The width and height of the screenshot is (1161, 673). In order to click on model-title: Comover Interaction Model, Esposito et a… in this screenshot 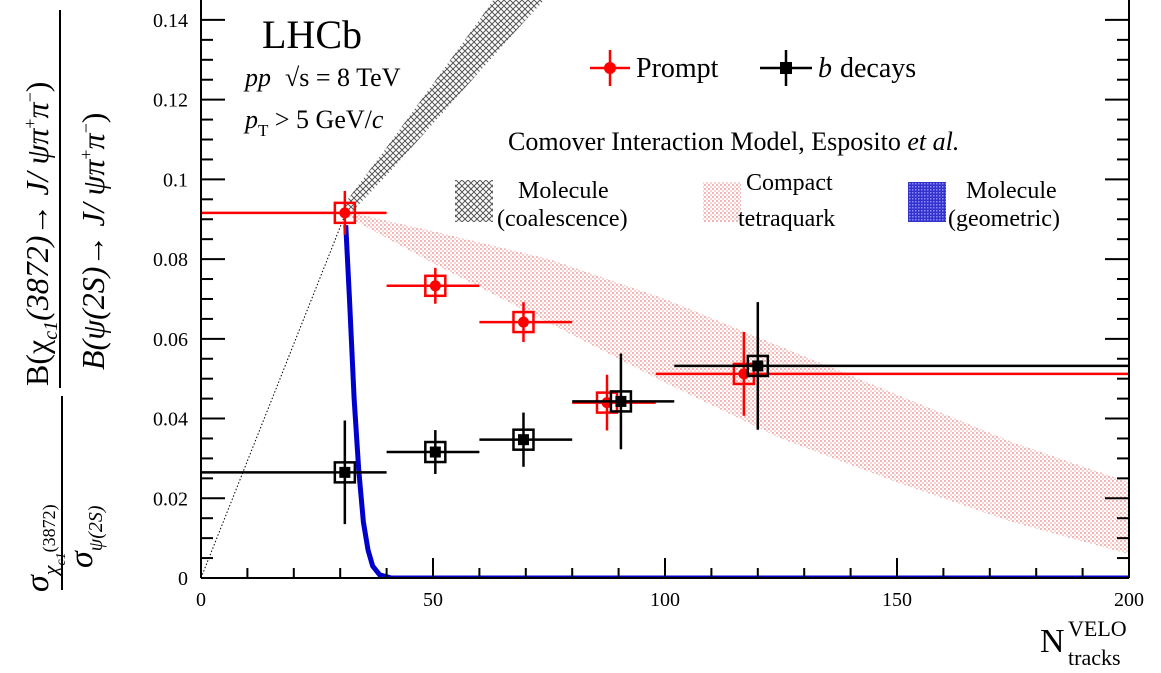, I will do `click(733, 141)`.